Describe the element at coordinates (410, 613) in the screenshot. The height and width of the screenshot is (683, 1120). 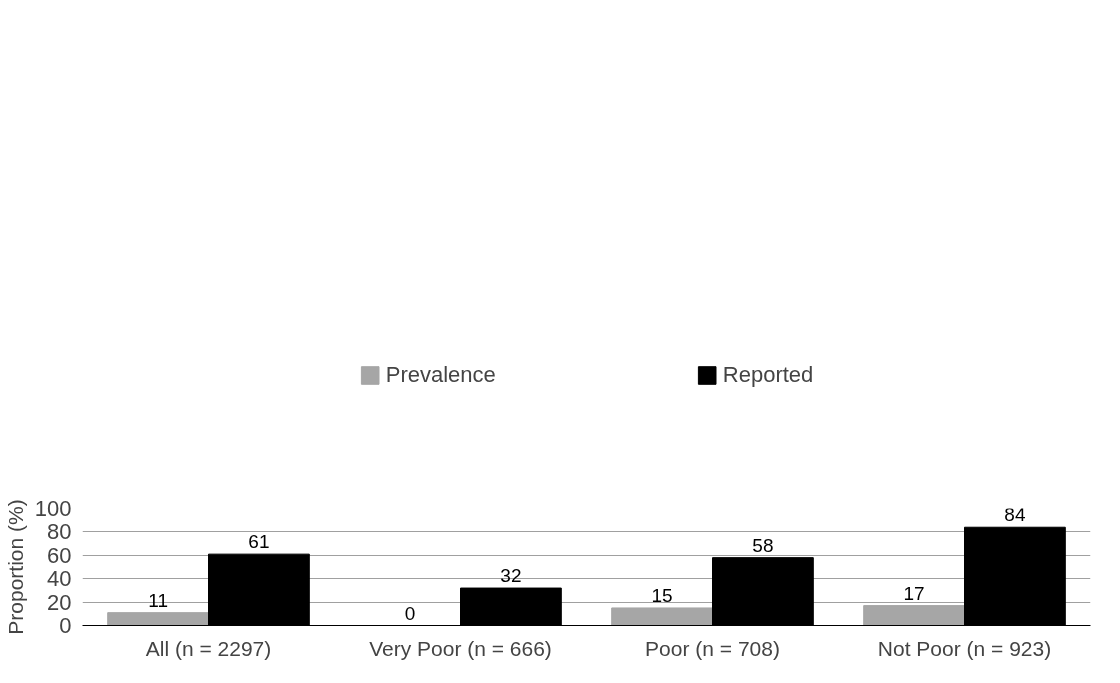
I see `data-label: 0` at that location.